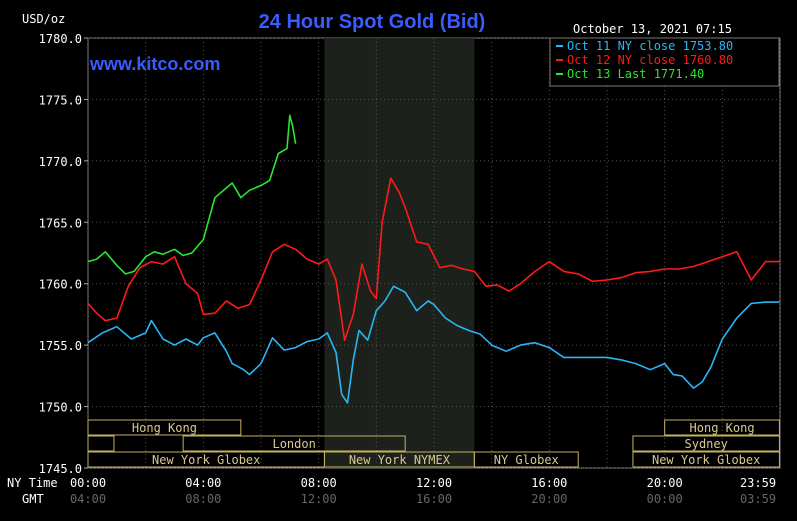 Image resolution: width=797 pixels, height=521 pixels. I want to click on session-label: Sydney, so click(706, 444).